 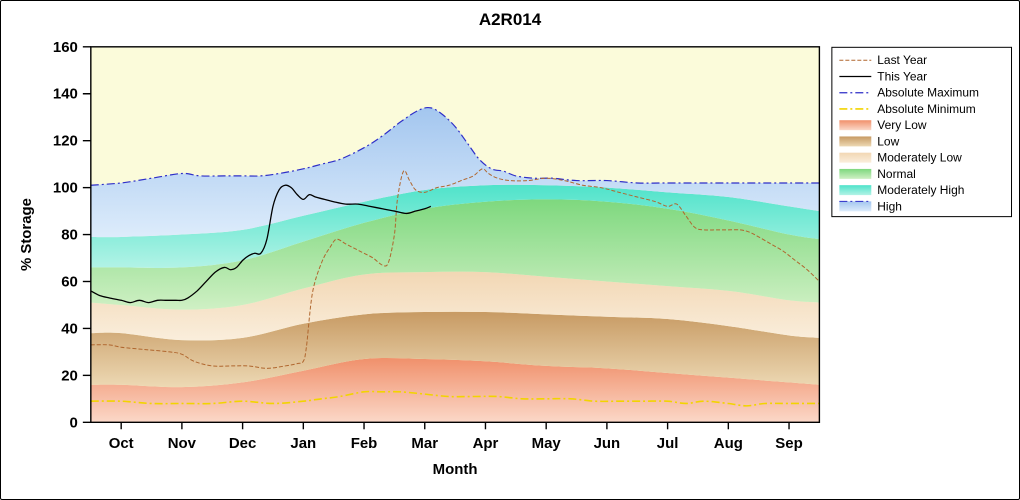 I want to click on band-moderately-high, so click(x=455, y=226).